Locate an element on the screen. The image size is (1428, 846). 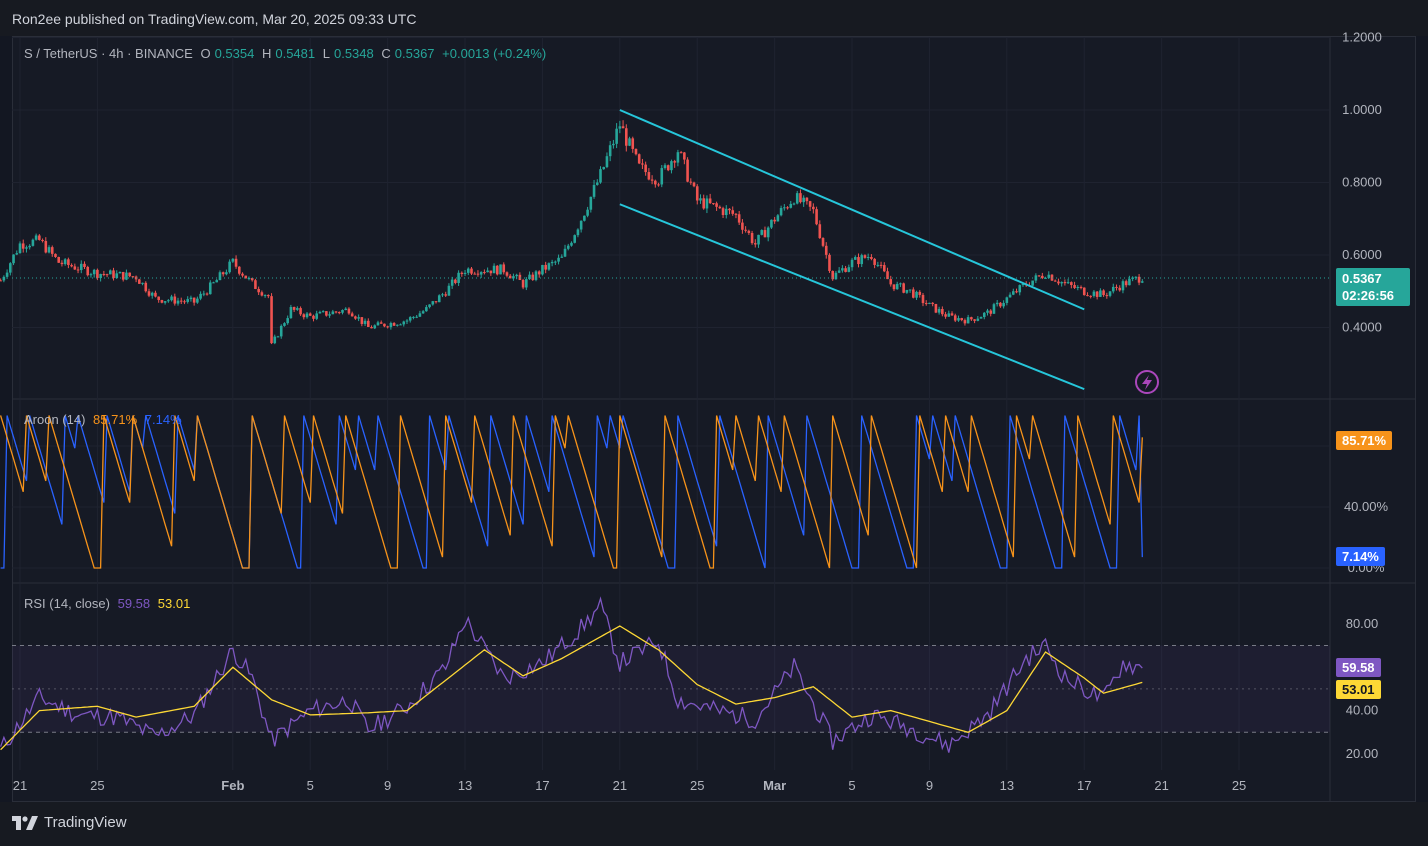
symbol-label: S / TetherUS · 4h · BINANCE is located at coordinates (108, 53).